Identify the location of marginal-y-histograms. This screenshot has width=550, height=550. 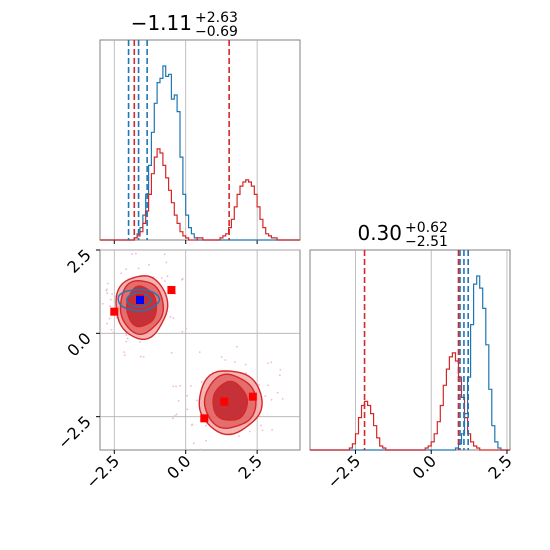
(410, 363).